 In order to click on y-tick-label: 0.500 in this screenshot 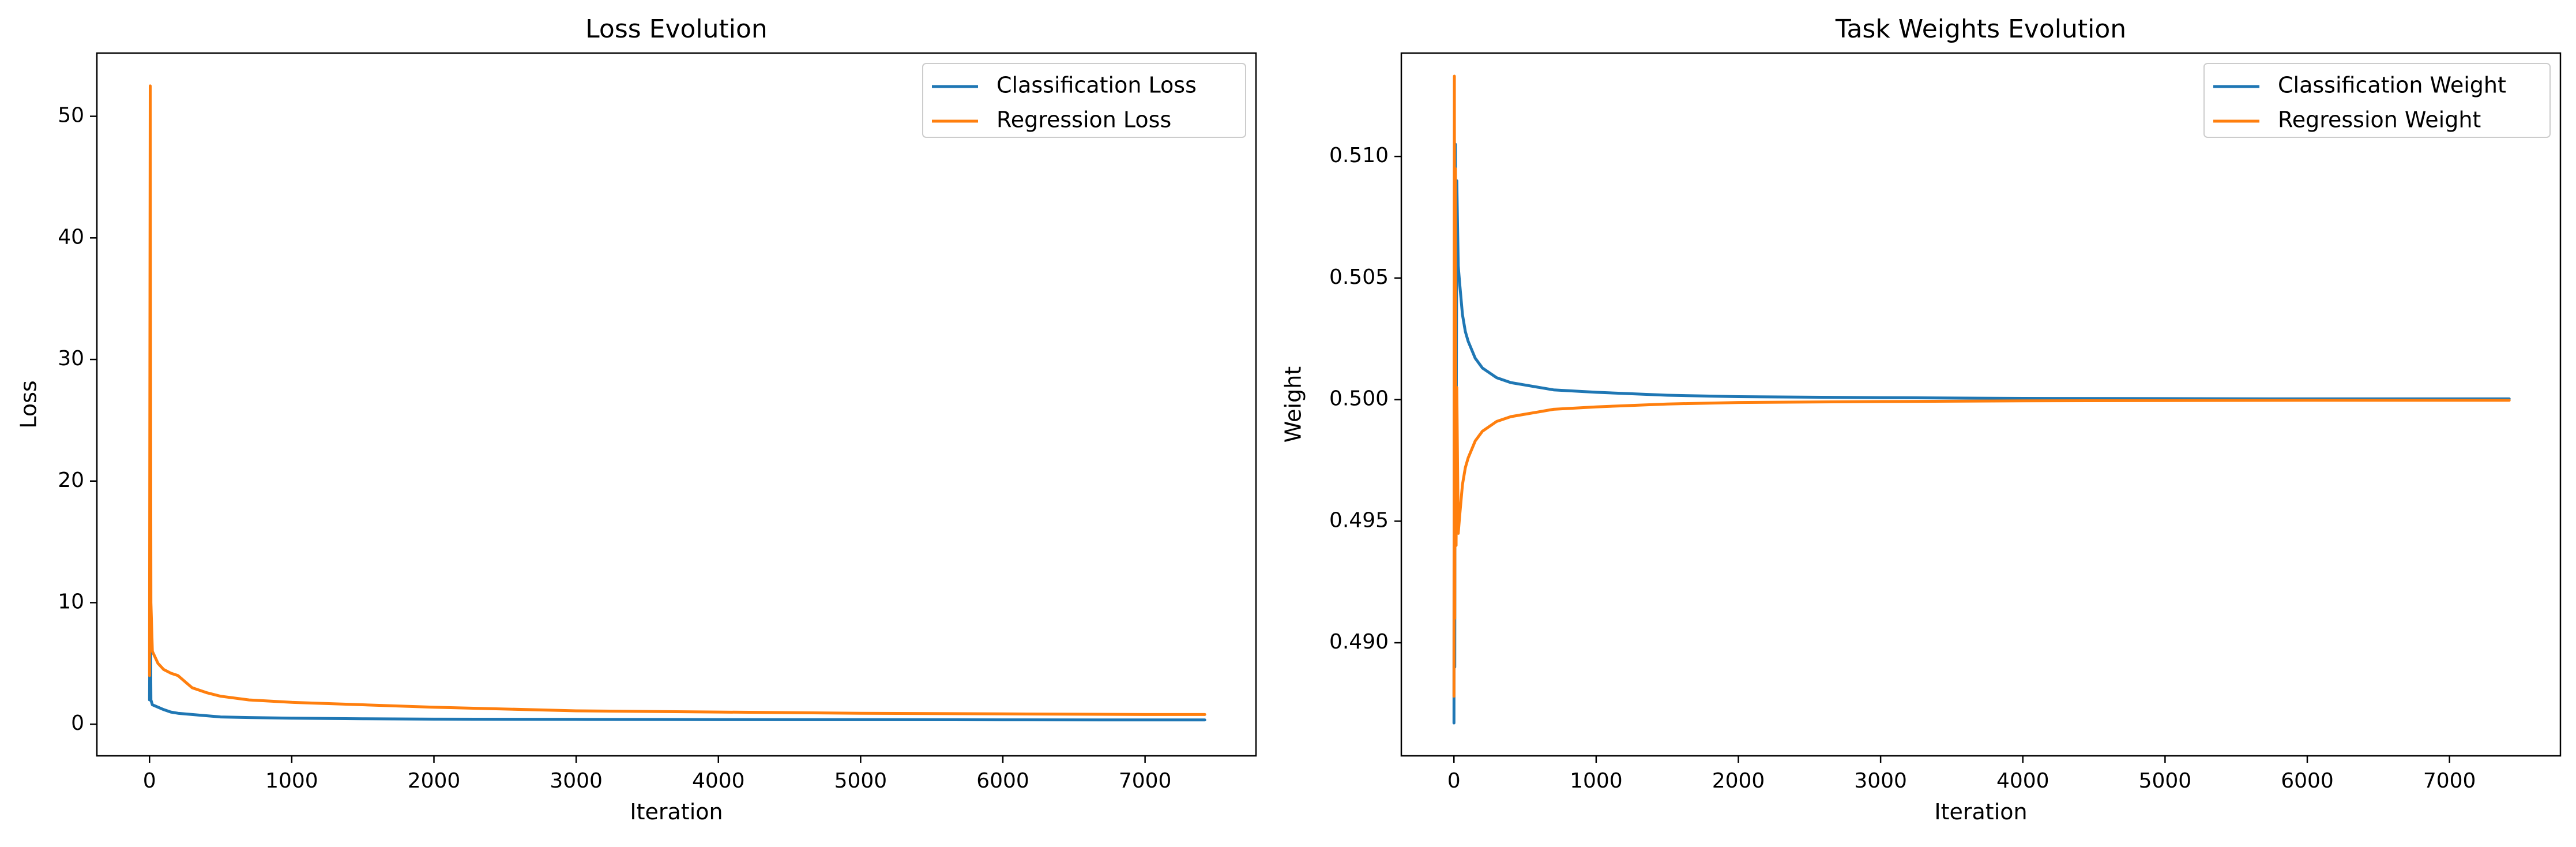, I will do `click(1359, 399)`.